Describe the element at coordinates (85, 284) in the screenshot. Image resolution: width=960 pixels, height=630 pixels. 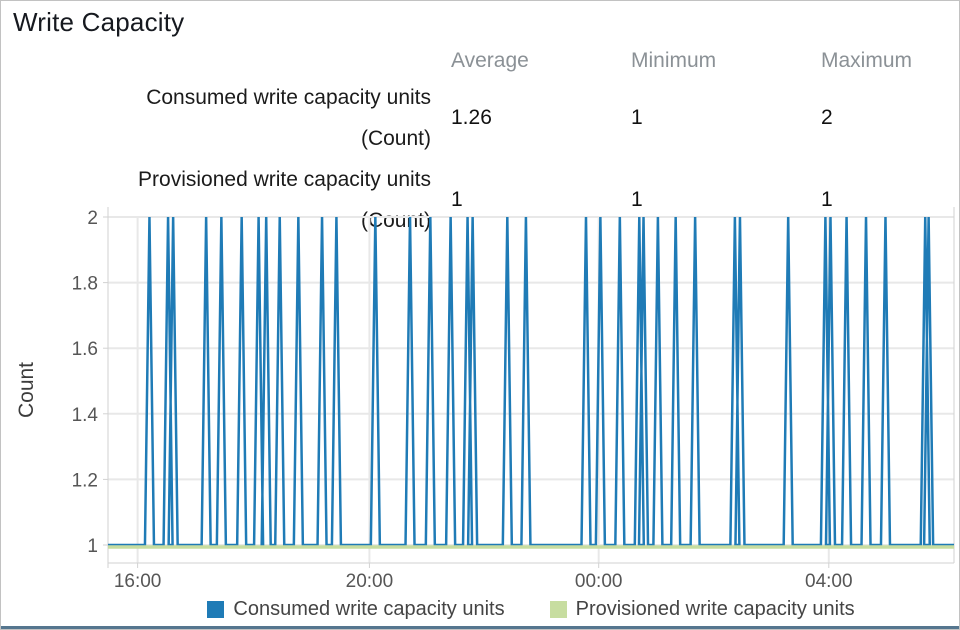
I see `y-tick-label: 1.8` at that location.